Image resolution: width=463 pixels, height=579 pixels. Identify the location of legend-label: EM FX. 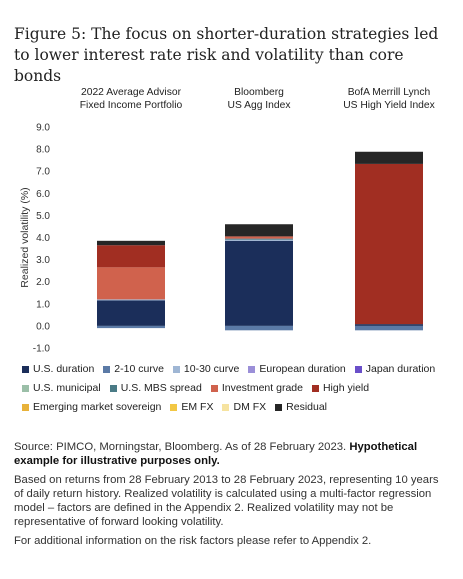
(197, 407).